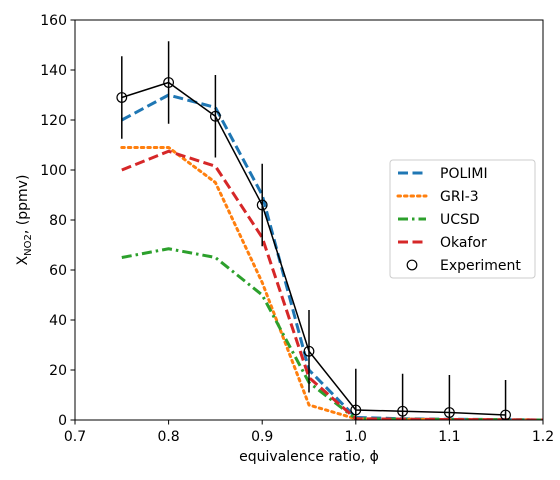  I want to click on x-tick-label: 1.1, so click(449, 437).